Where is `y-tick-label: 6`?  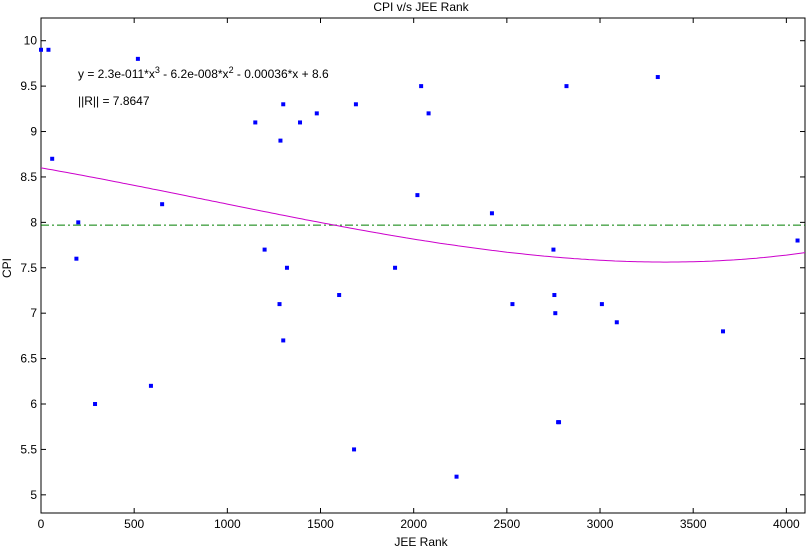 y-tick-label: 6 is located at coordinates (33, 404).